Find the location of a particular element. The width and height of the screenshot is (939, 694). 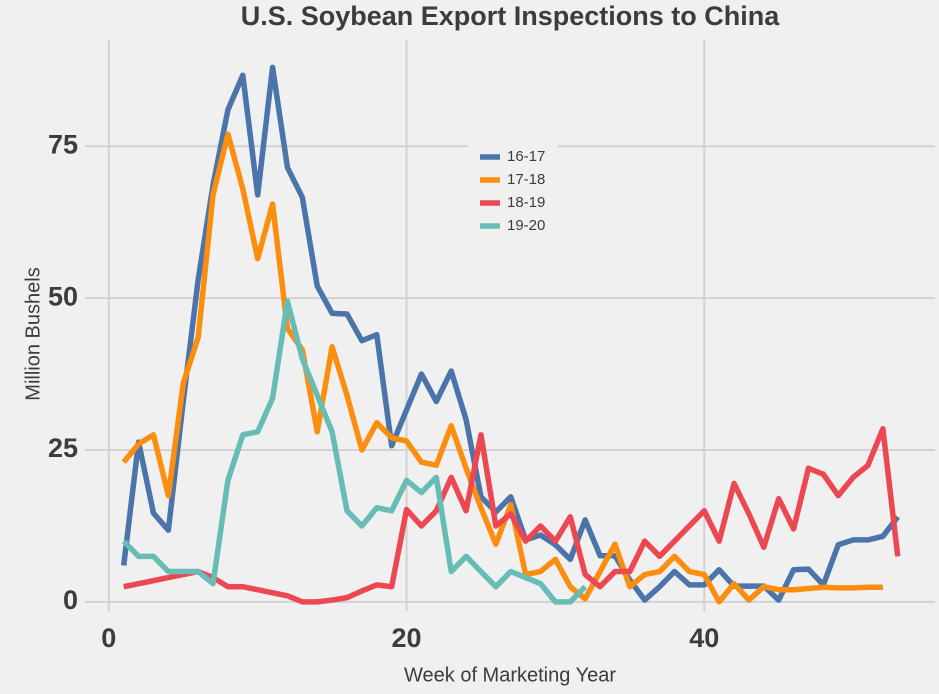

y-axis-label: Million Bushels is located at coordinates (33, 333).